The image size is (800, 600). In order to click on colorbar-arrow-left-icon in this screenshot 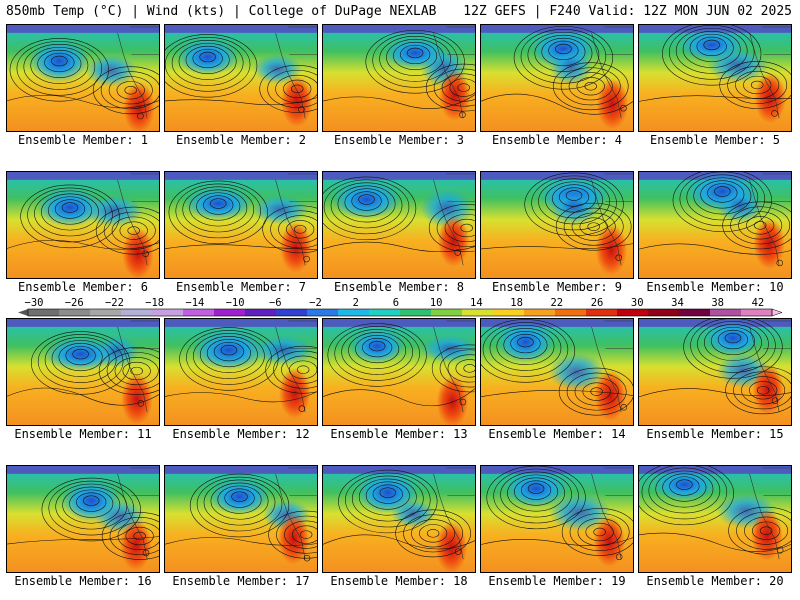, I will do `click(23, 312)`.